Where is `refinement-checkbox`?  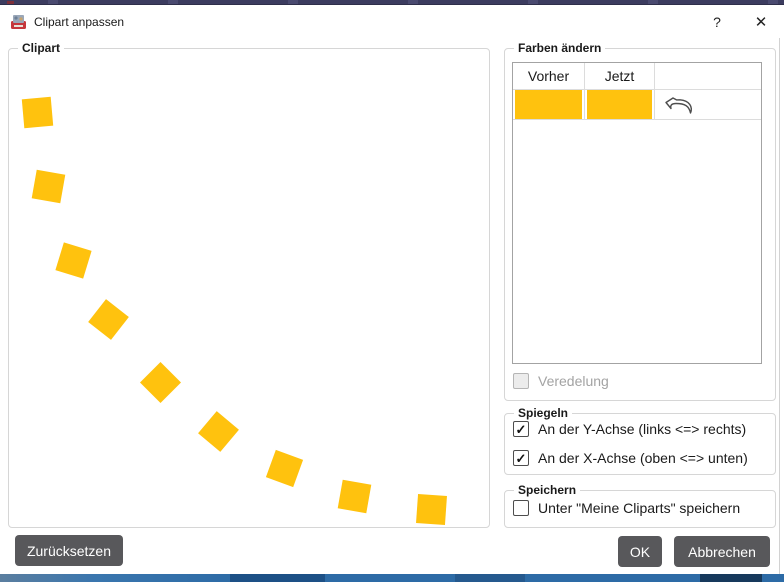
refinement-checkbox is located at coordinates (521, 381).